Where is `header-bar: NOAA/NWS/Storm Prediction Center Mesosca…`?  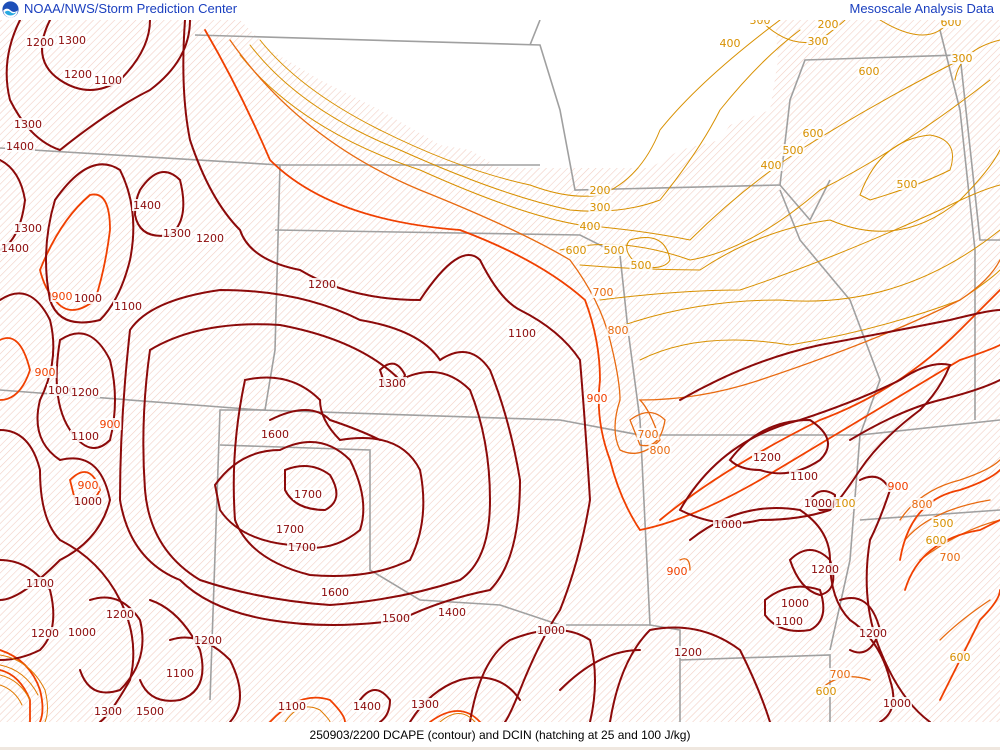
header-bar: NOAA/NWS/Storm Prediction Center Mesosca… is located at coordinates (500, 10).